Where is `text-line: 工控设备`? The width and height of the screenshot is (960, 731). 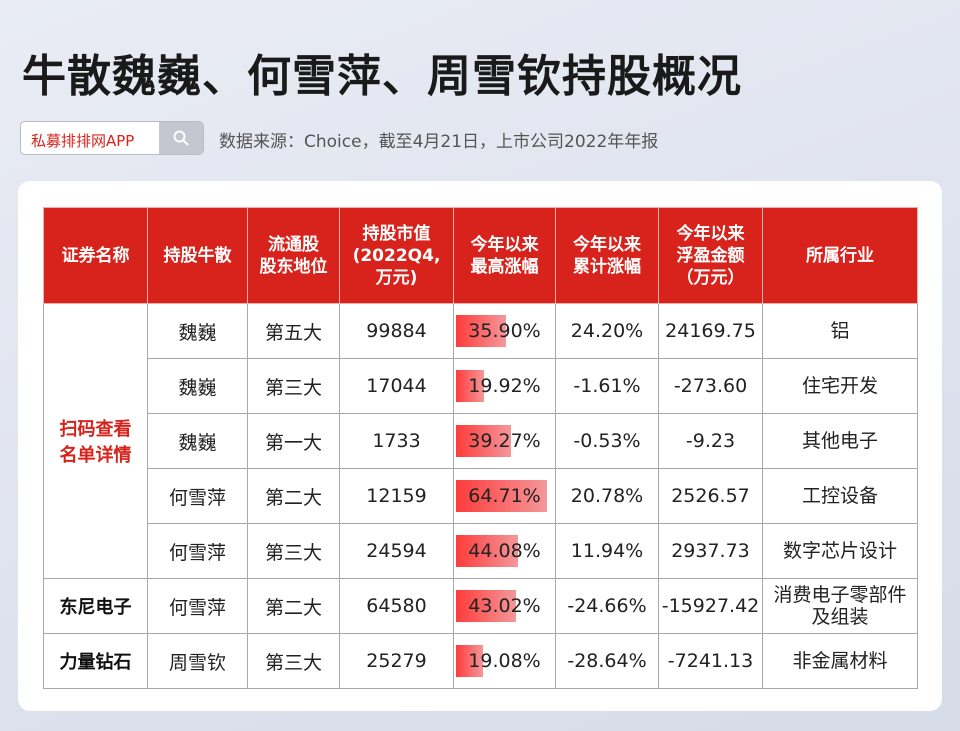 text-line: 工控设备 is located at coordinates (839, 496).